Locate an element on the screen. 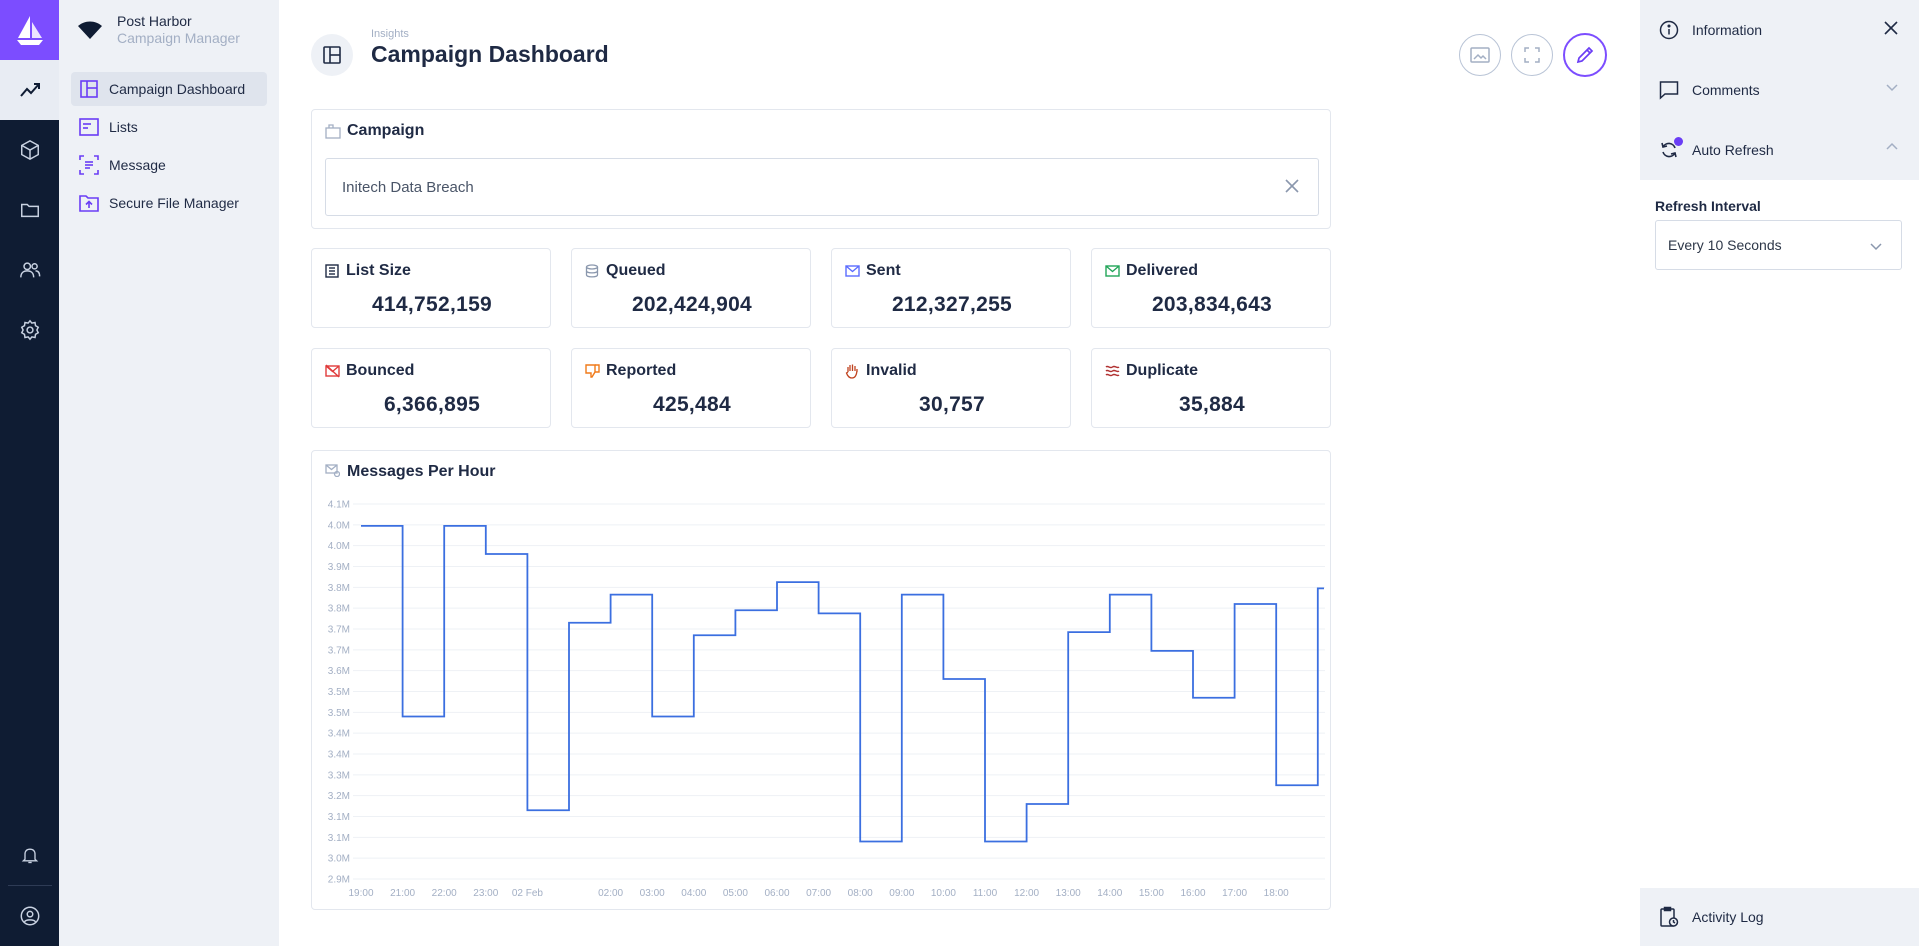 Image resolution: width=1919 pixels, height=946 pixels. y-tick-label: 2.9M is located at coordinates (339, 880).